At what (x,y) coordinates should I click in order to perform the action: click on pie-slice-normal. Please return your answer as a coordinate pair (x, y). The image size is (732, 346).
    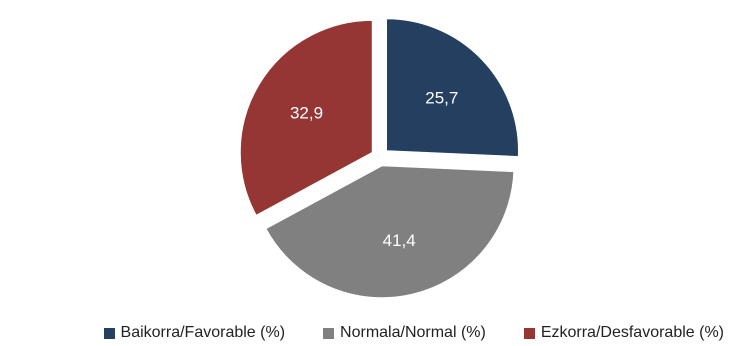
    Looking at the image, I should click on (390, 232).